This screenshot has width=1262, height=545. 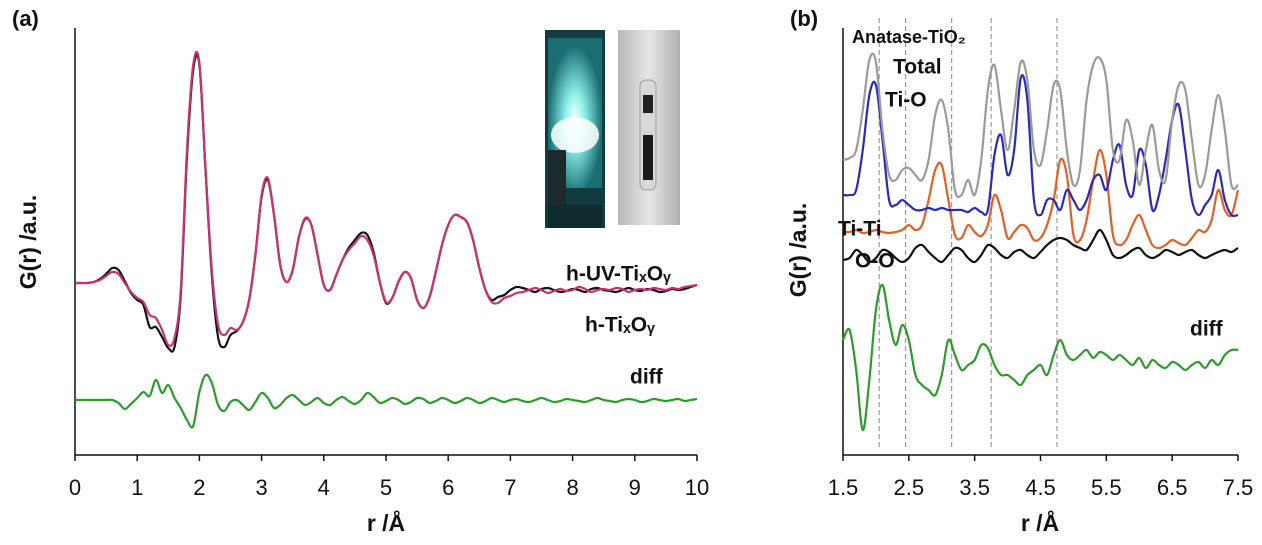 I want to click on panel-label: (b), so click(x=804, y=18).